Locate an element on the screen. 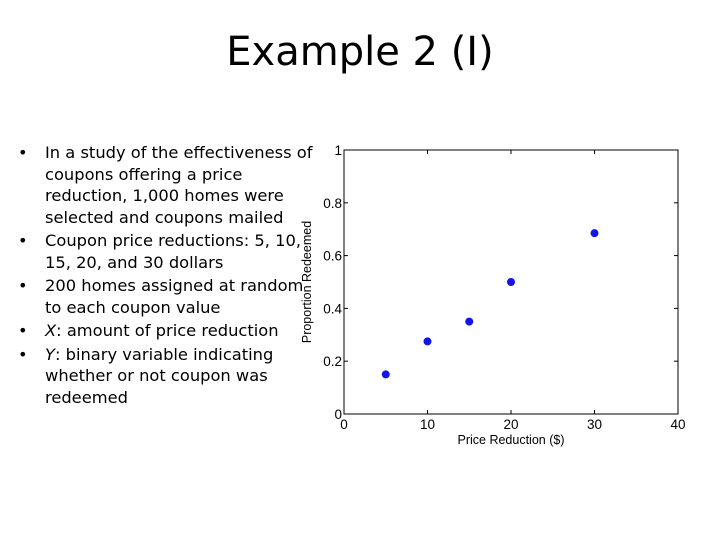 This screenshot has height=540, width=720. x-tick-label: 0 is located at coordinates (344, 424).